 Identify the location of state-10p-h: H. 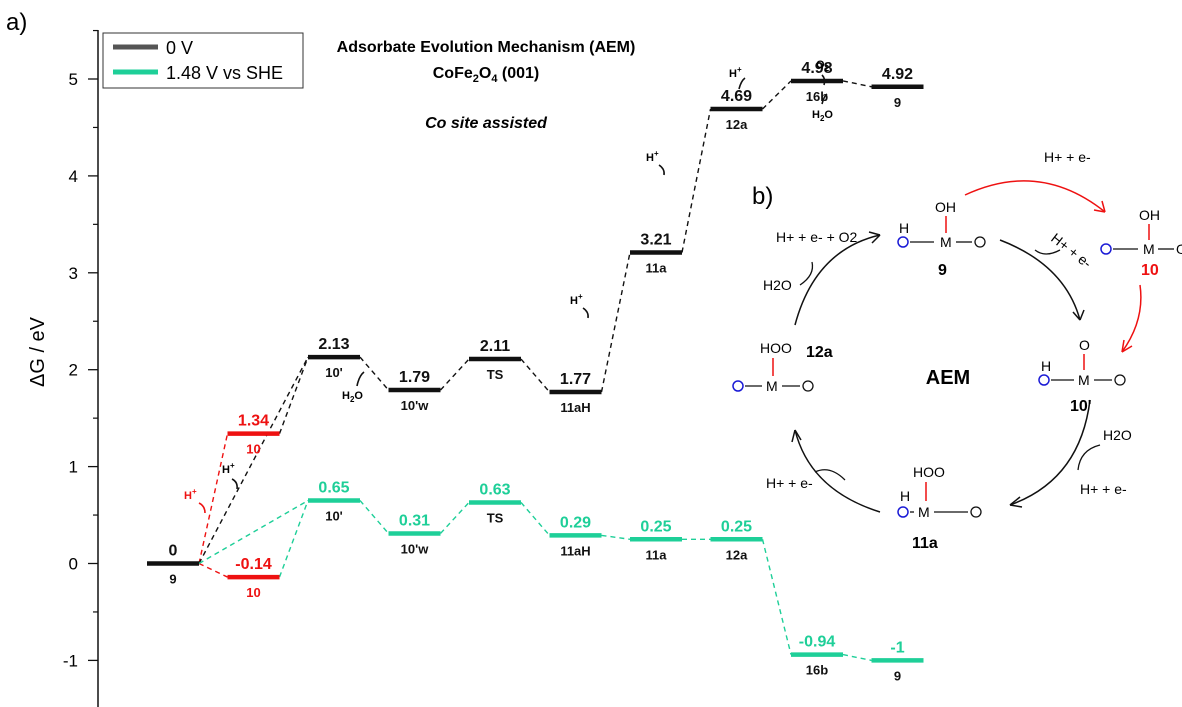
(1046, 366).